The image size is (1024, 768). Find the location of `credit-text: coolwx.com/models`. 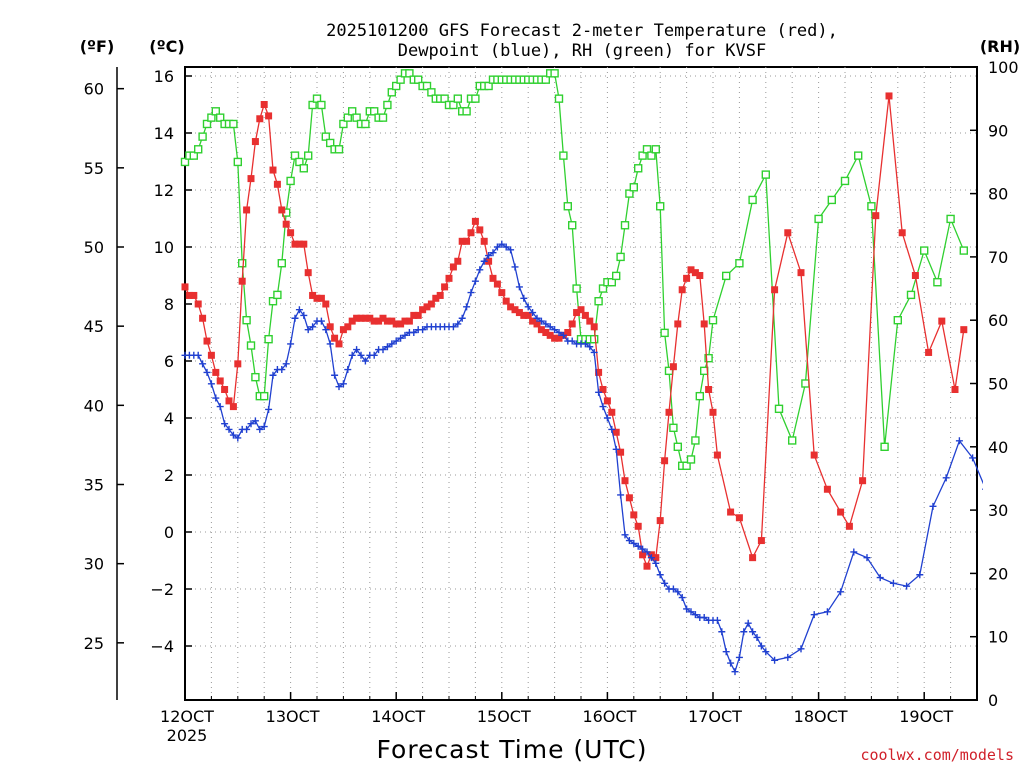

credit-text: coolwx.com/models is located at coordinates (937, 755).